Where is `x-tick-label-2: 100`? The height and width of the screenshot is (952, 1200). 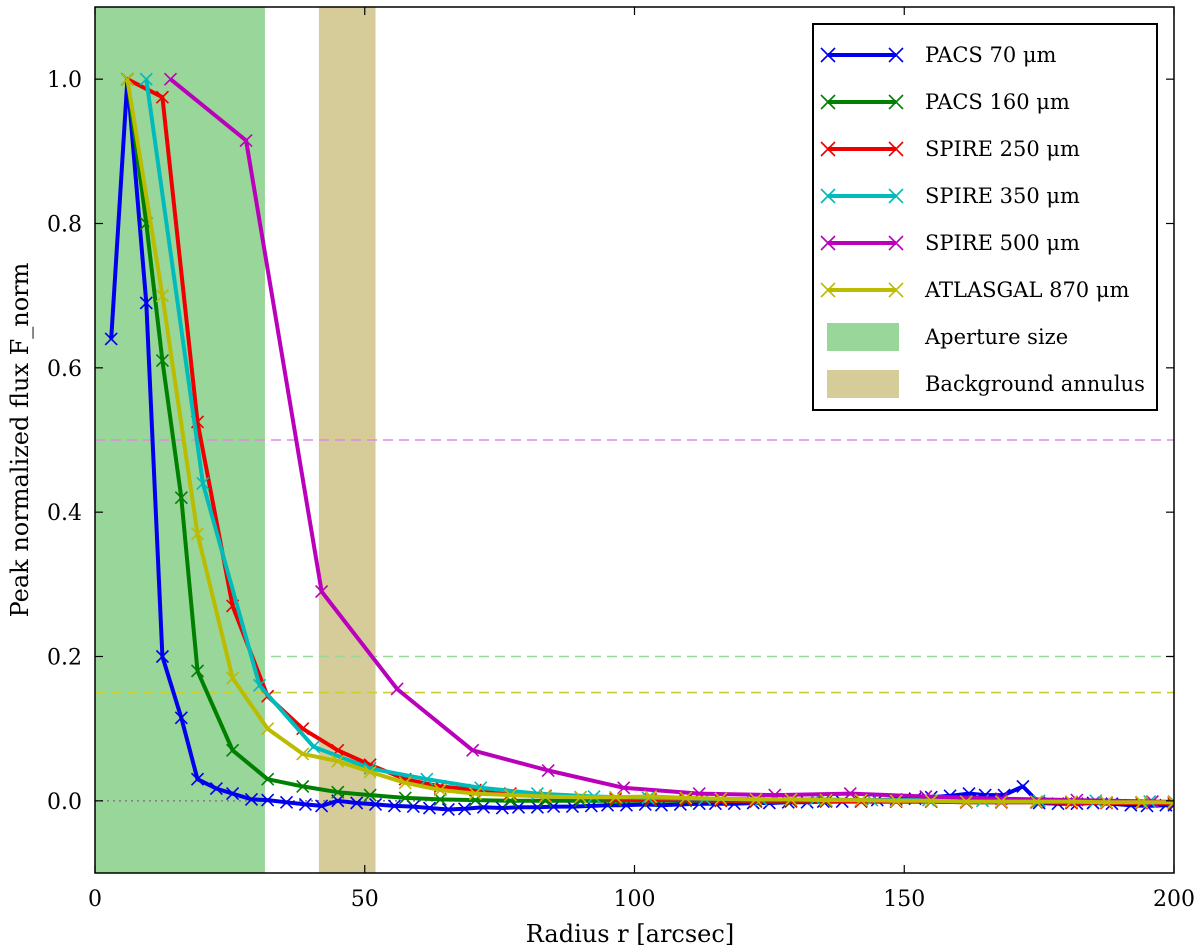
x-tick-label-2: 100 is located at coordinates (635, 899).